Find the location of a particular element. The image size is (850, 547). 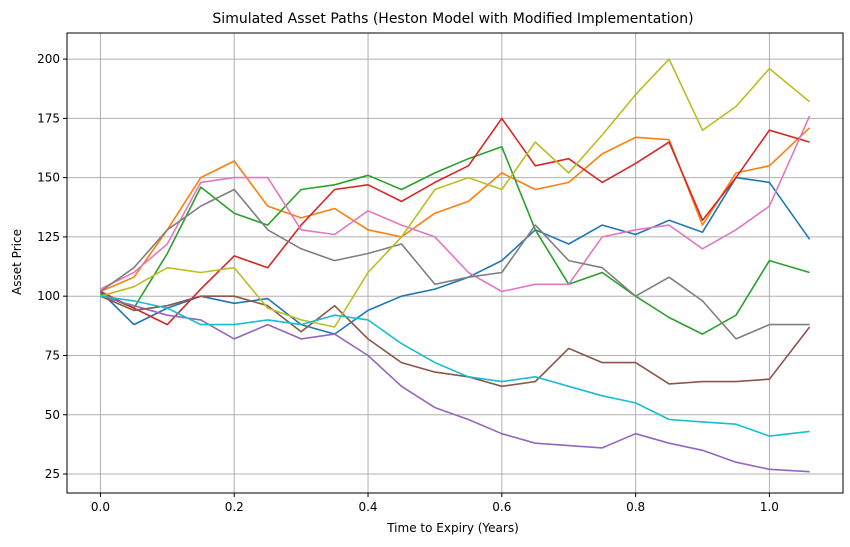

x-tick-label: 0.4 is located at coordinates (367, 507).